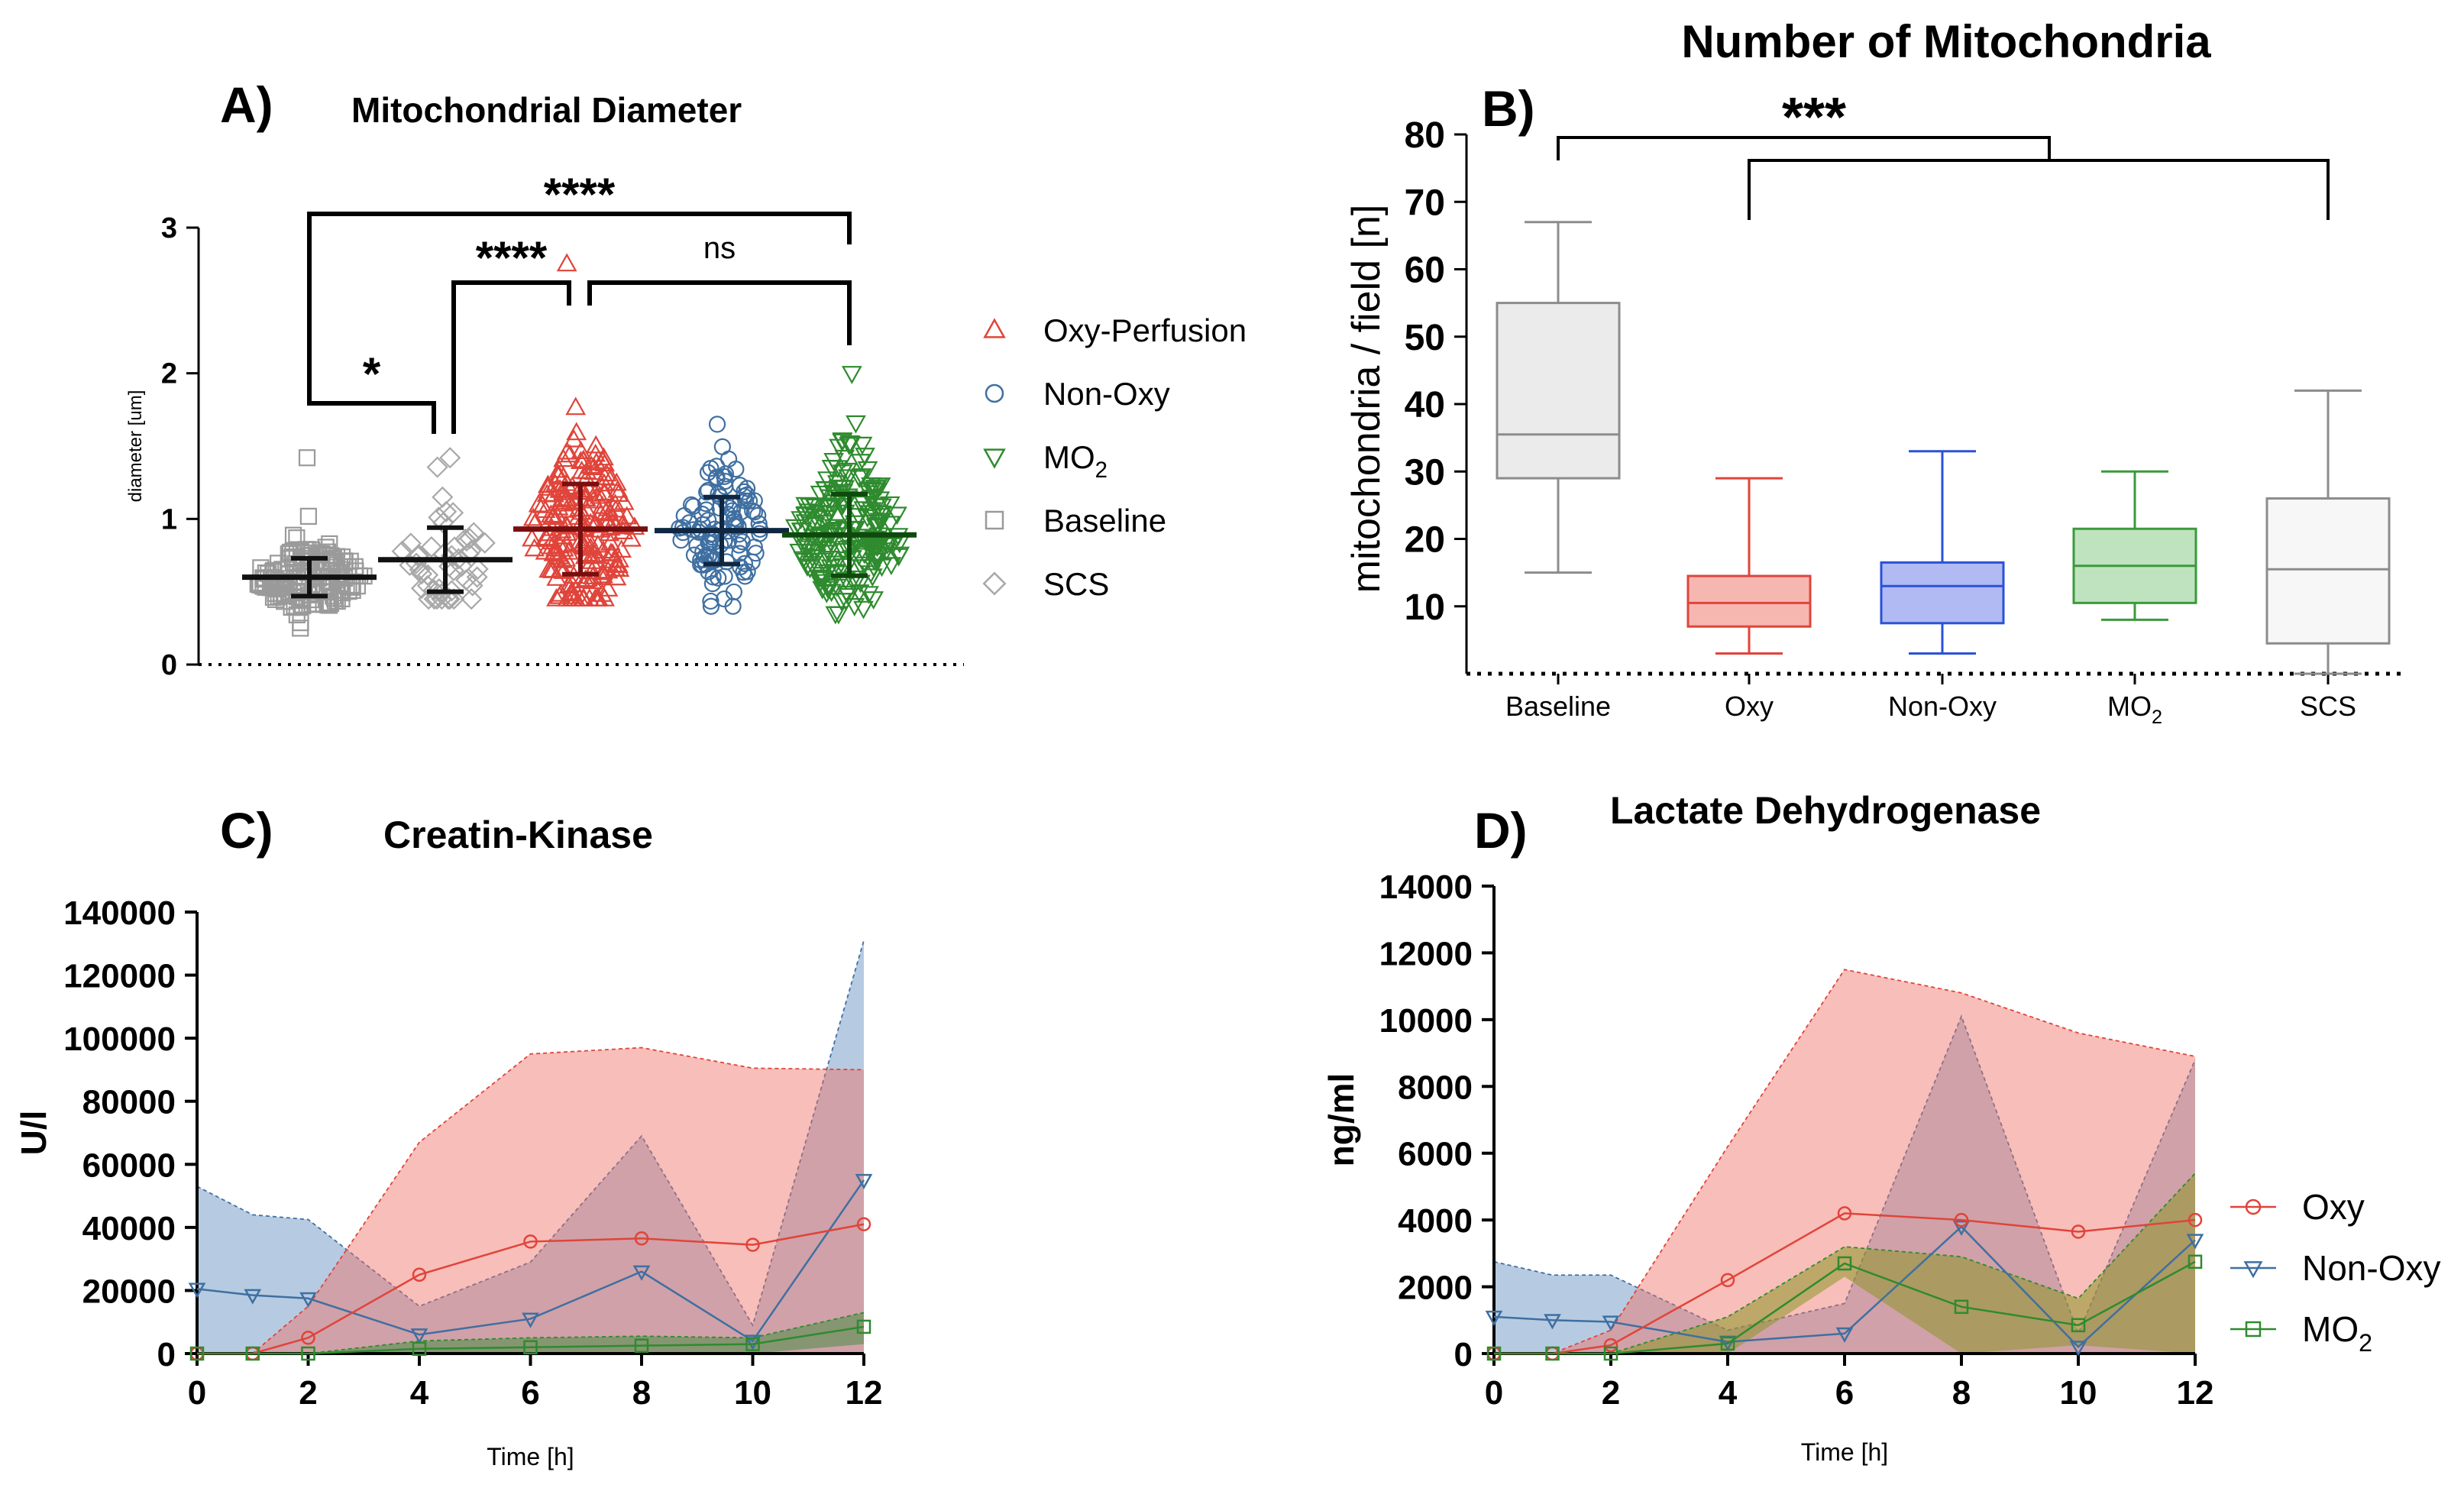 This screenshot has height=1488, width=2464. What do you see at coordinates (642, 1393) in the screenshot?
I see `x-tick-label-c: 8` at bounding box center [642, 1393].